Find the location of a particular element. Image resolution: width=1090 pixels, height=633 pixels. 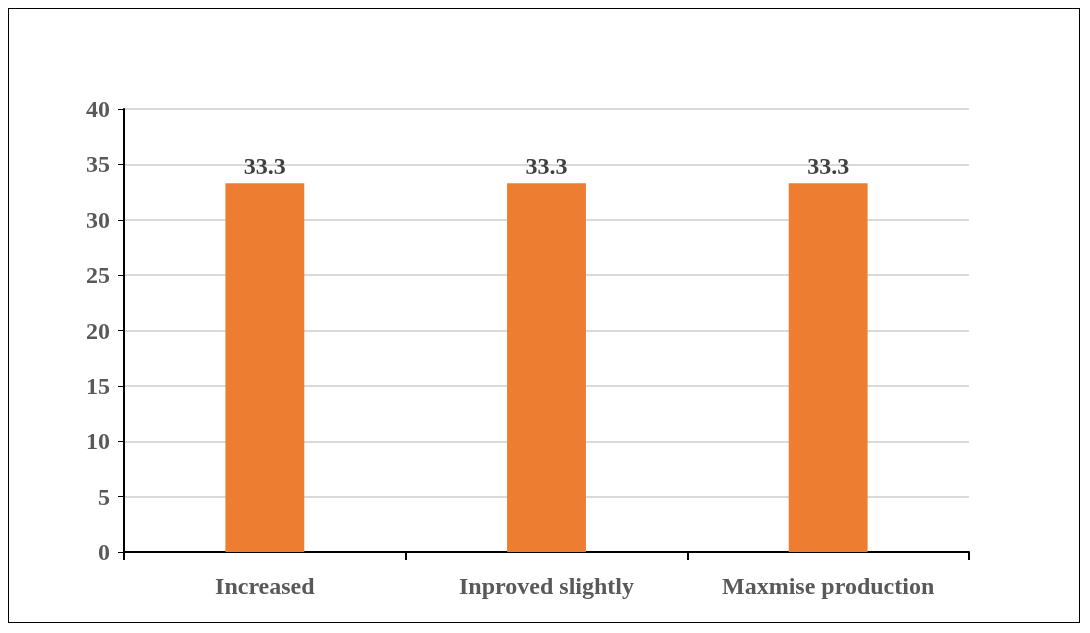

y-tick-label: 35 is located at coordinates (98, 164).